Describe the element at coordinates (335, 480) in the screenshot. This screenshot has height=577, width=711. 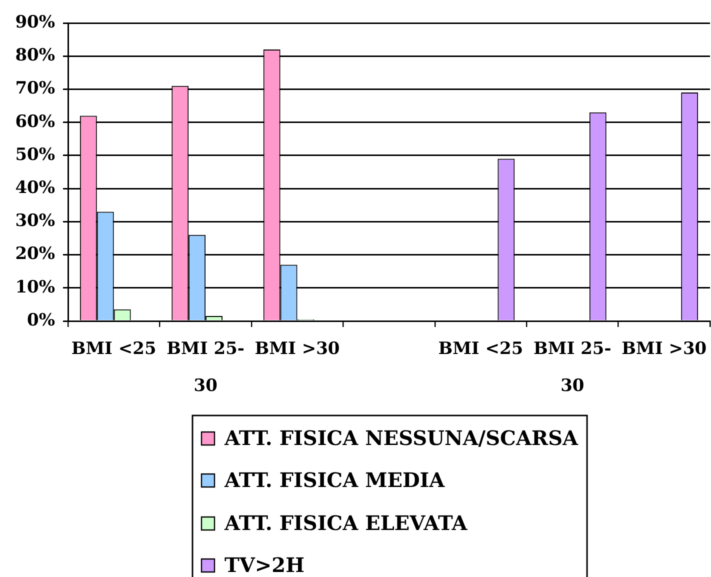
I see `legend-label: ATT. FISICA MEDIA` at that location.